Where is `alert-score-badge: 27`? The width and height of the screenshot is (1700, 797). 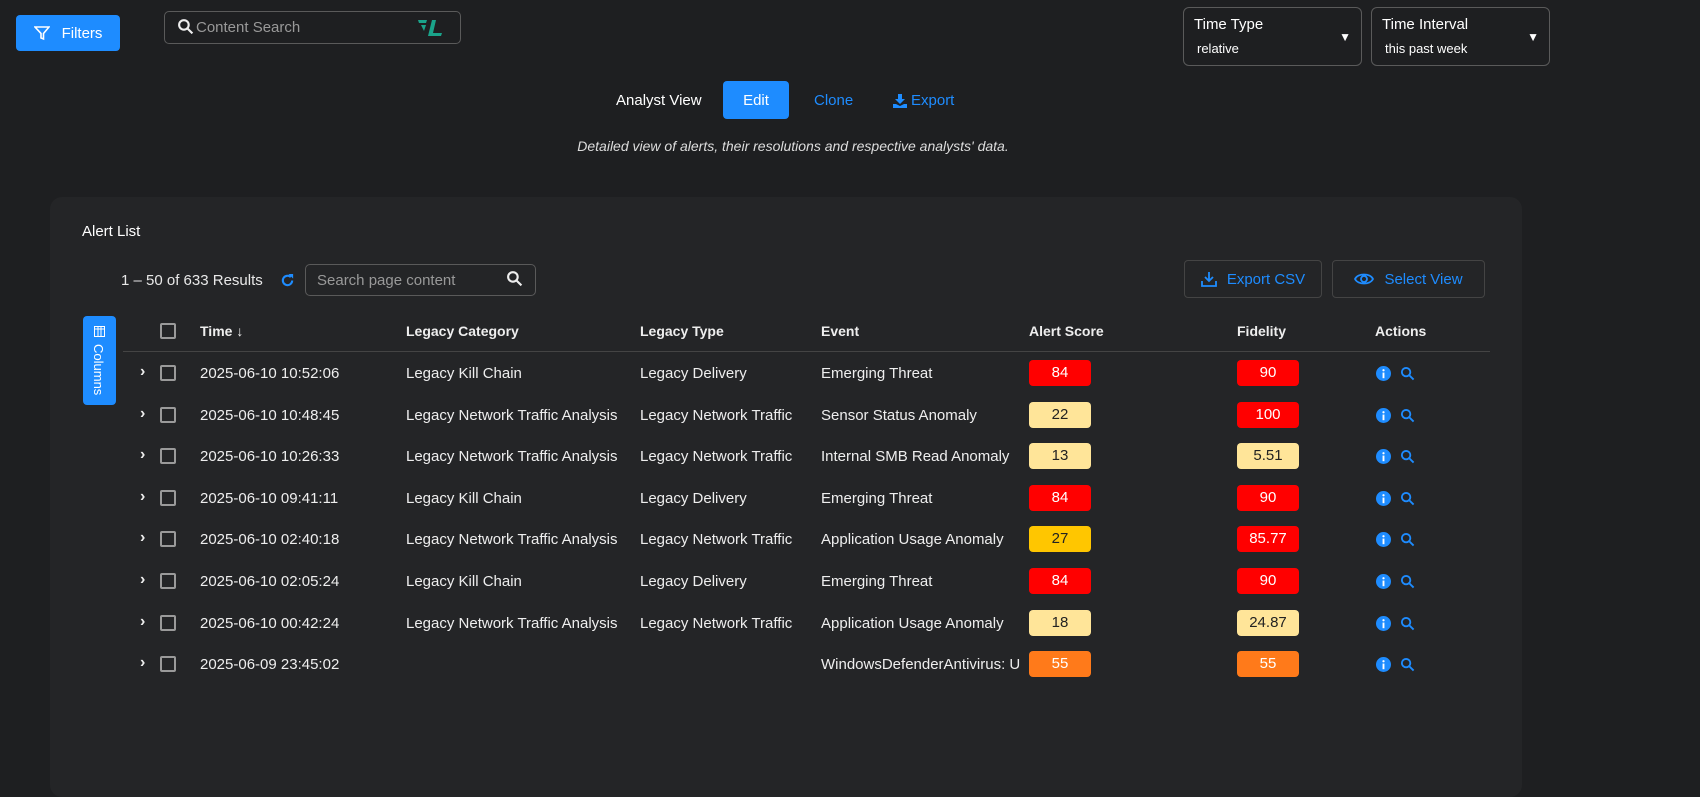
alert-score-badge: 27 is located at coordinates (1060, 539).